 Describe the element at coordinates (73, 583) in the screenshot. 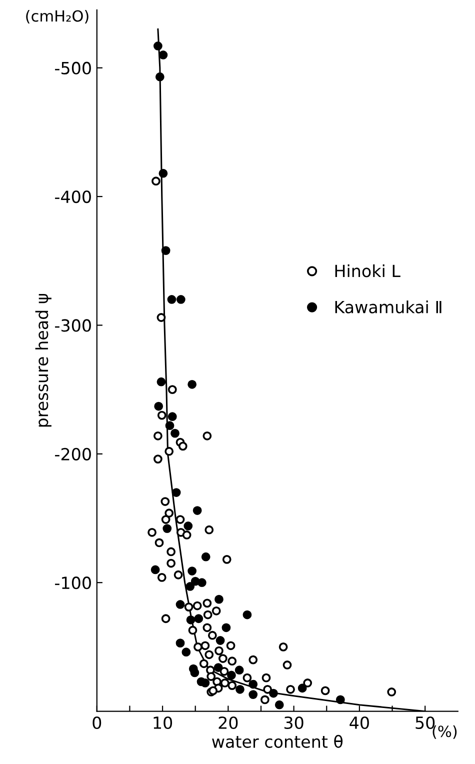

I see `y-tick-label: -100` at that location.